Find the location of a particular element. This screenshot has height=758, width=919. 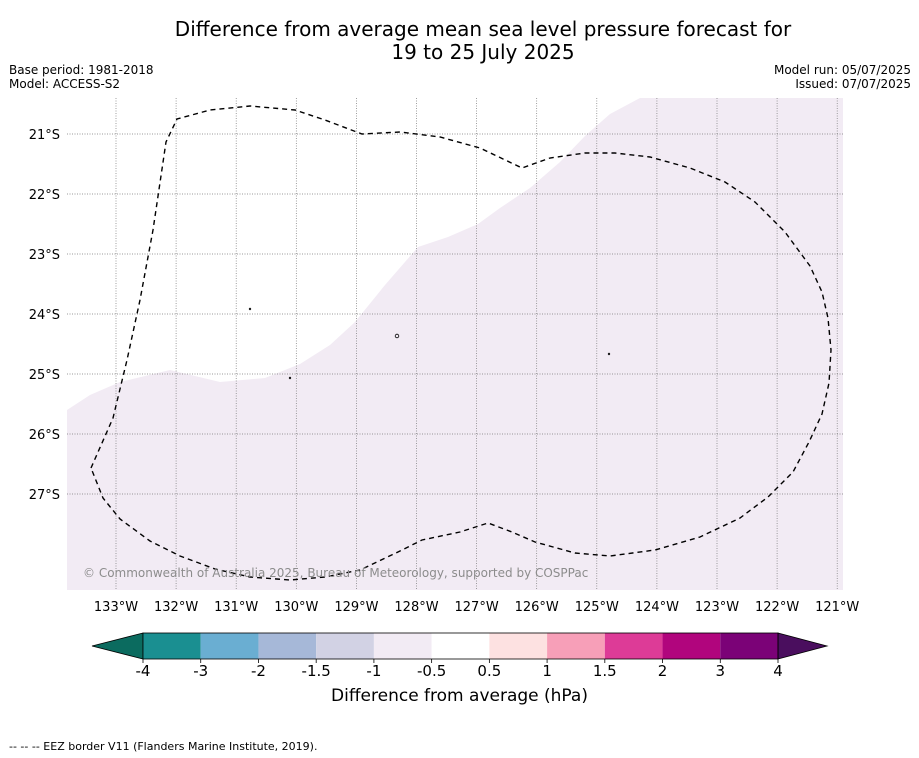

colorbar-outline is located at coordinates (460, 646).